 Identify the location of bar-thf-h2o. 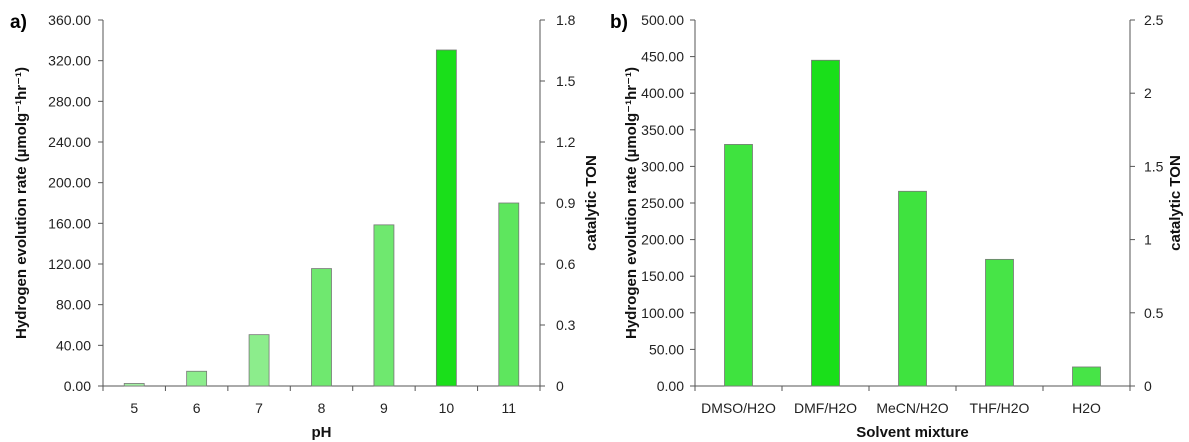
(999, 322).